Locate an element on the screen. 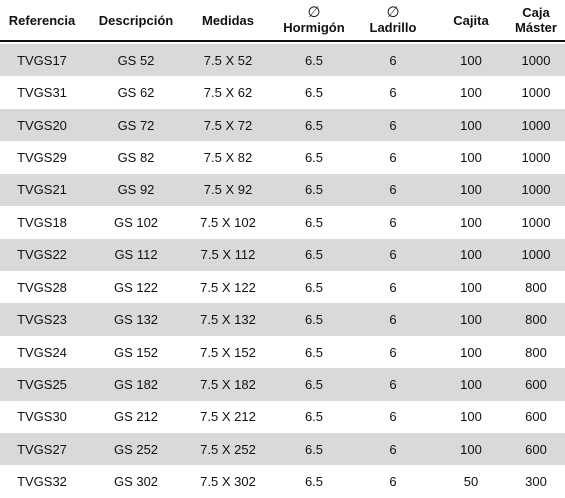  cell-medidas: 7.5 X 72 is located at coordinates (228, 125).